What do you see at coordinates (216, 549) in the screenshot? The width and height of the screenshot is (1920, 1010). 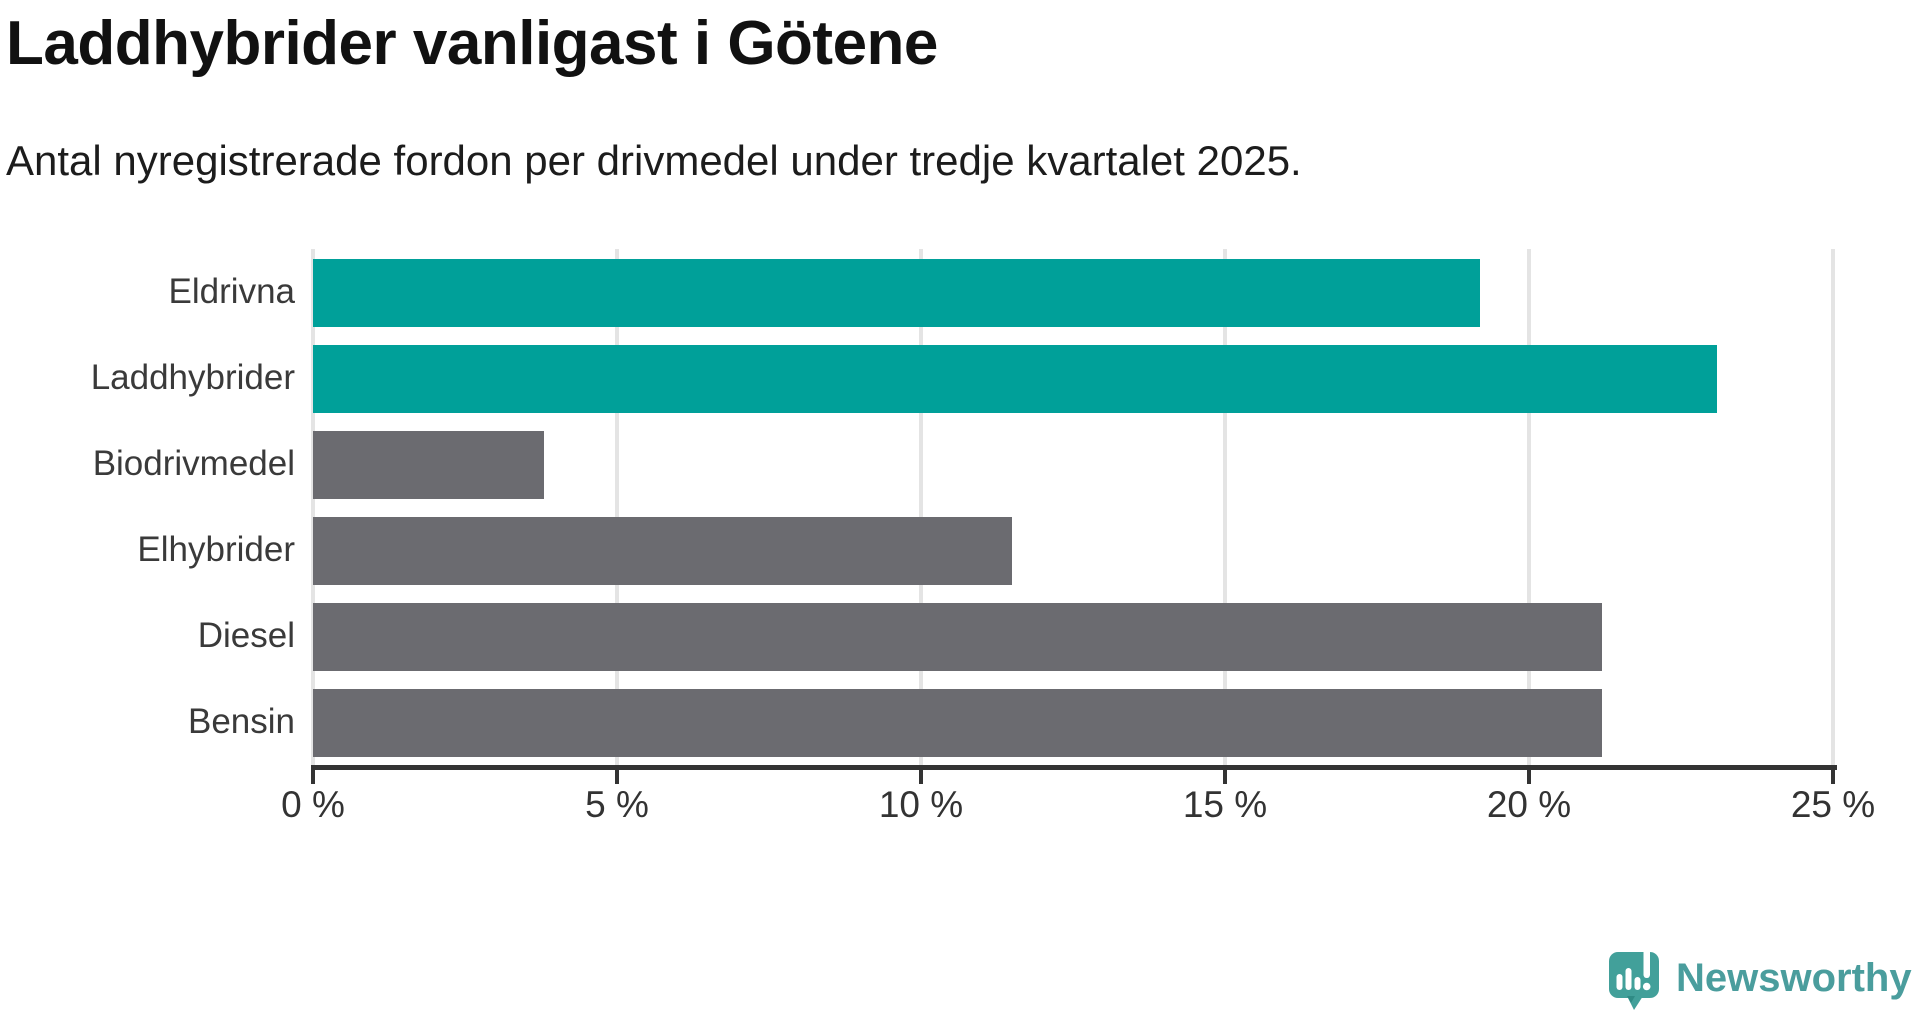 I see `category-label: Elhybrider` at bounding box center [216, 549].